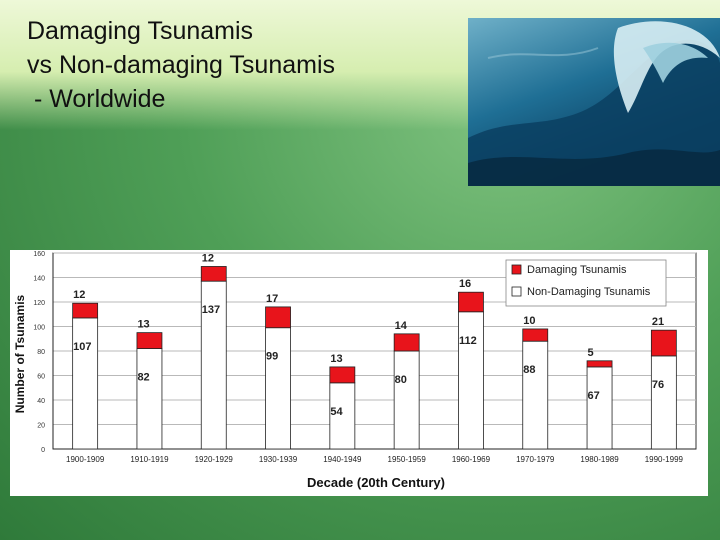 This screenshot has width=720, height=540. What do you see at coordinates (529, 370) in the screenshot?
I see `data-label-non-damaging: 88` at bounding box center [529, 370].